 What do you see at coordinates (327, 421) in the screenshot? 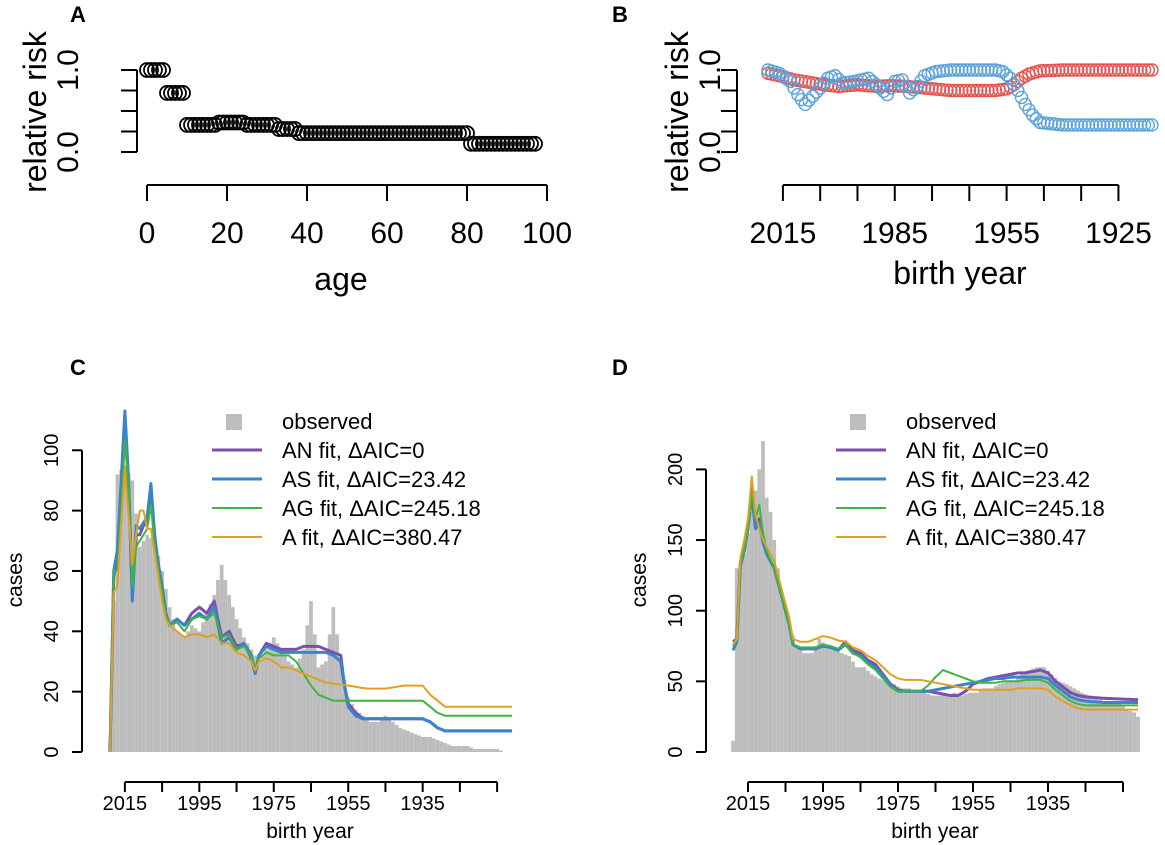
I see `panel-c-legend-observed-label: observed` at bounding box center [327, 421].